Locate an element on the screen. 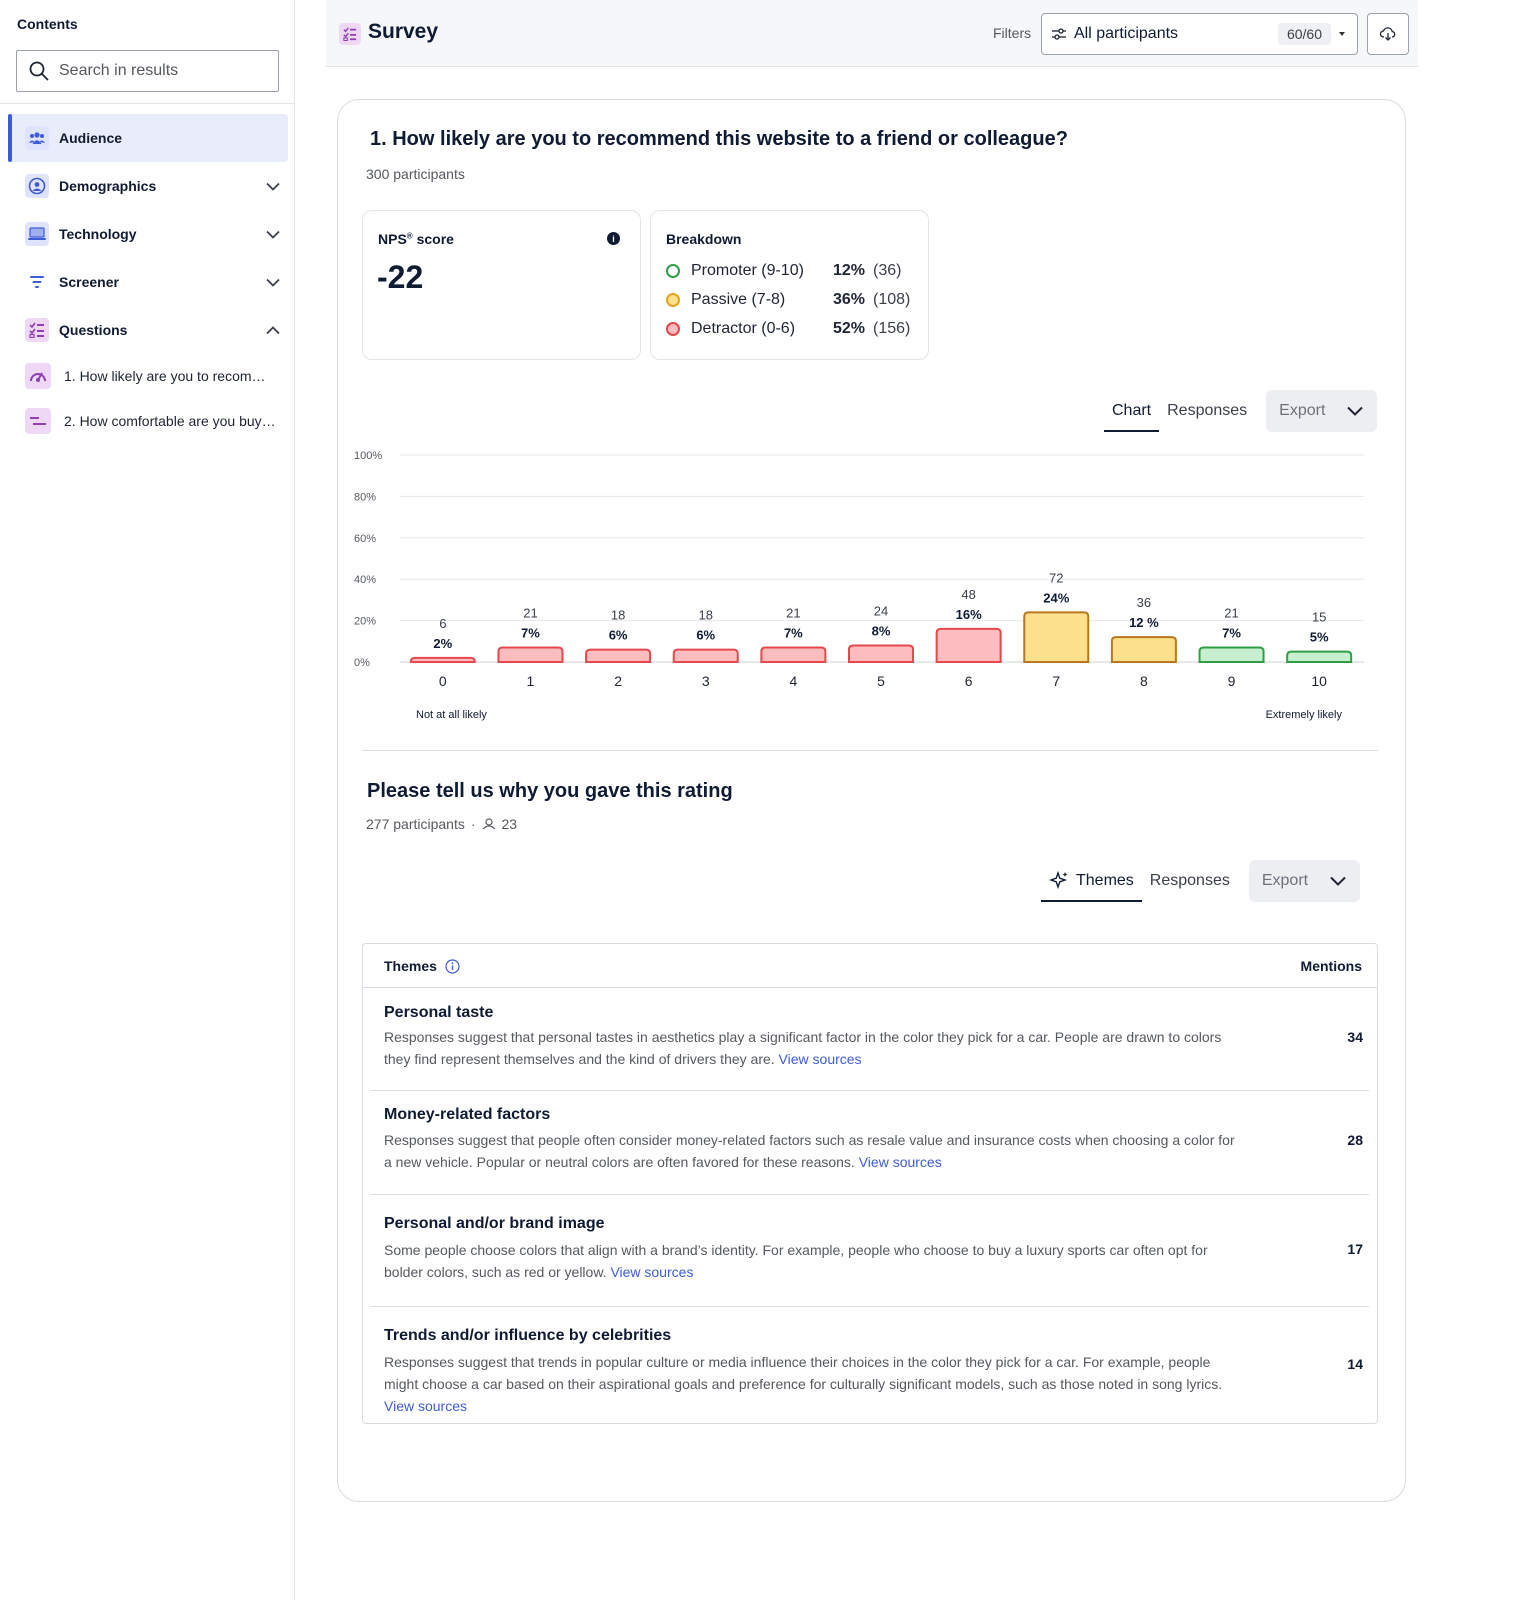 Image resolution: width=1514 pixels, height=1600 pixels. skipped-count: 23 is located at coordinates (509, 824).